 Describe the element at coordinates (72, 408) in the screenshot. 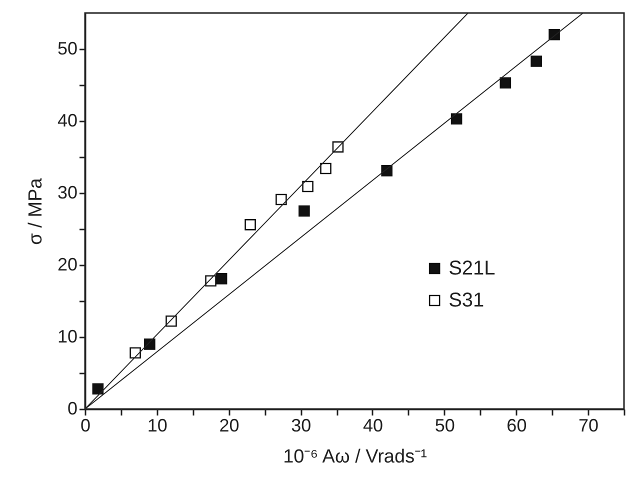

I see `y-tick-label: 0` at that location.